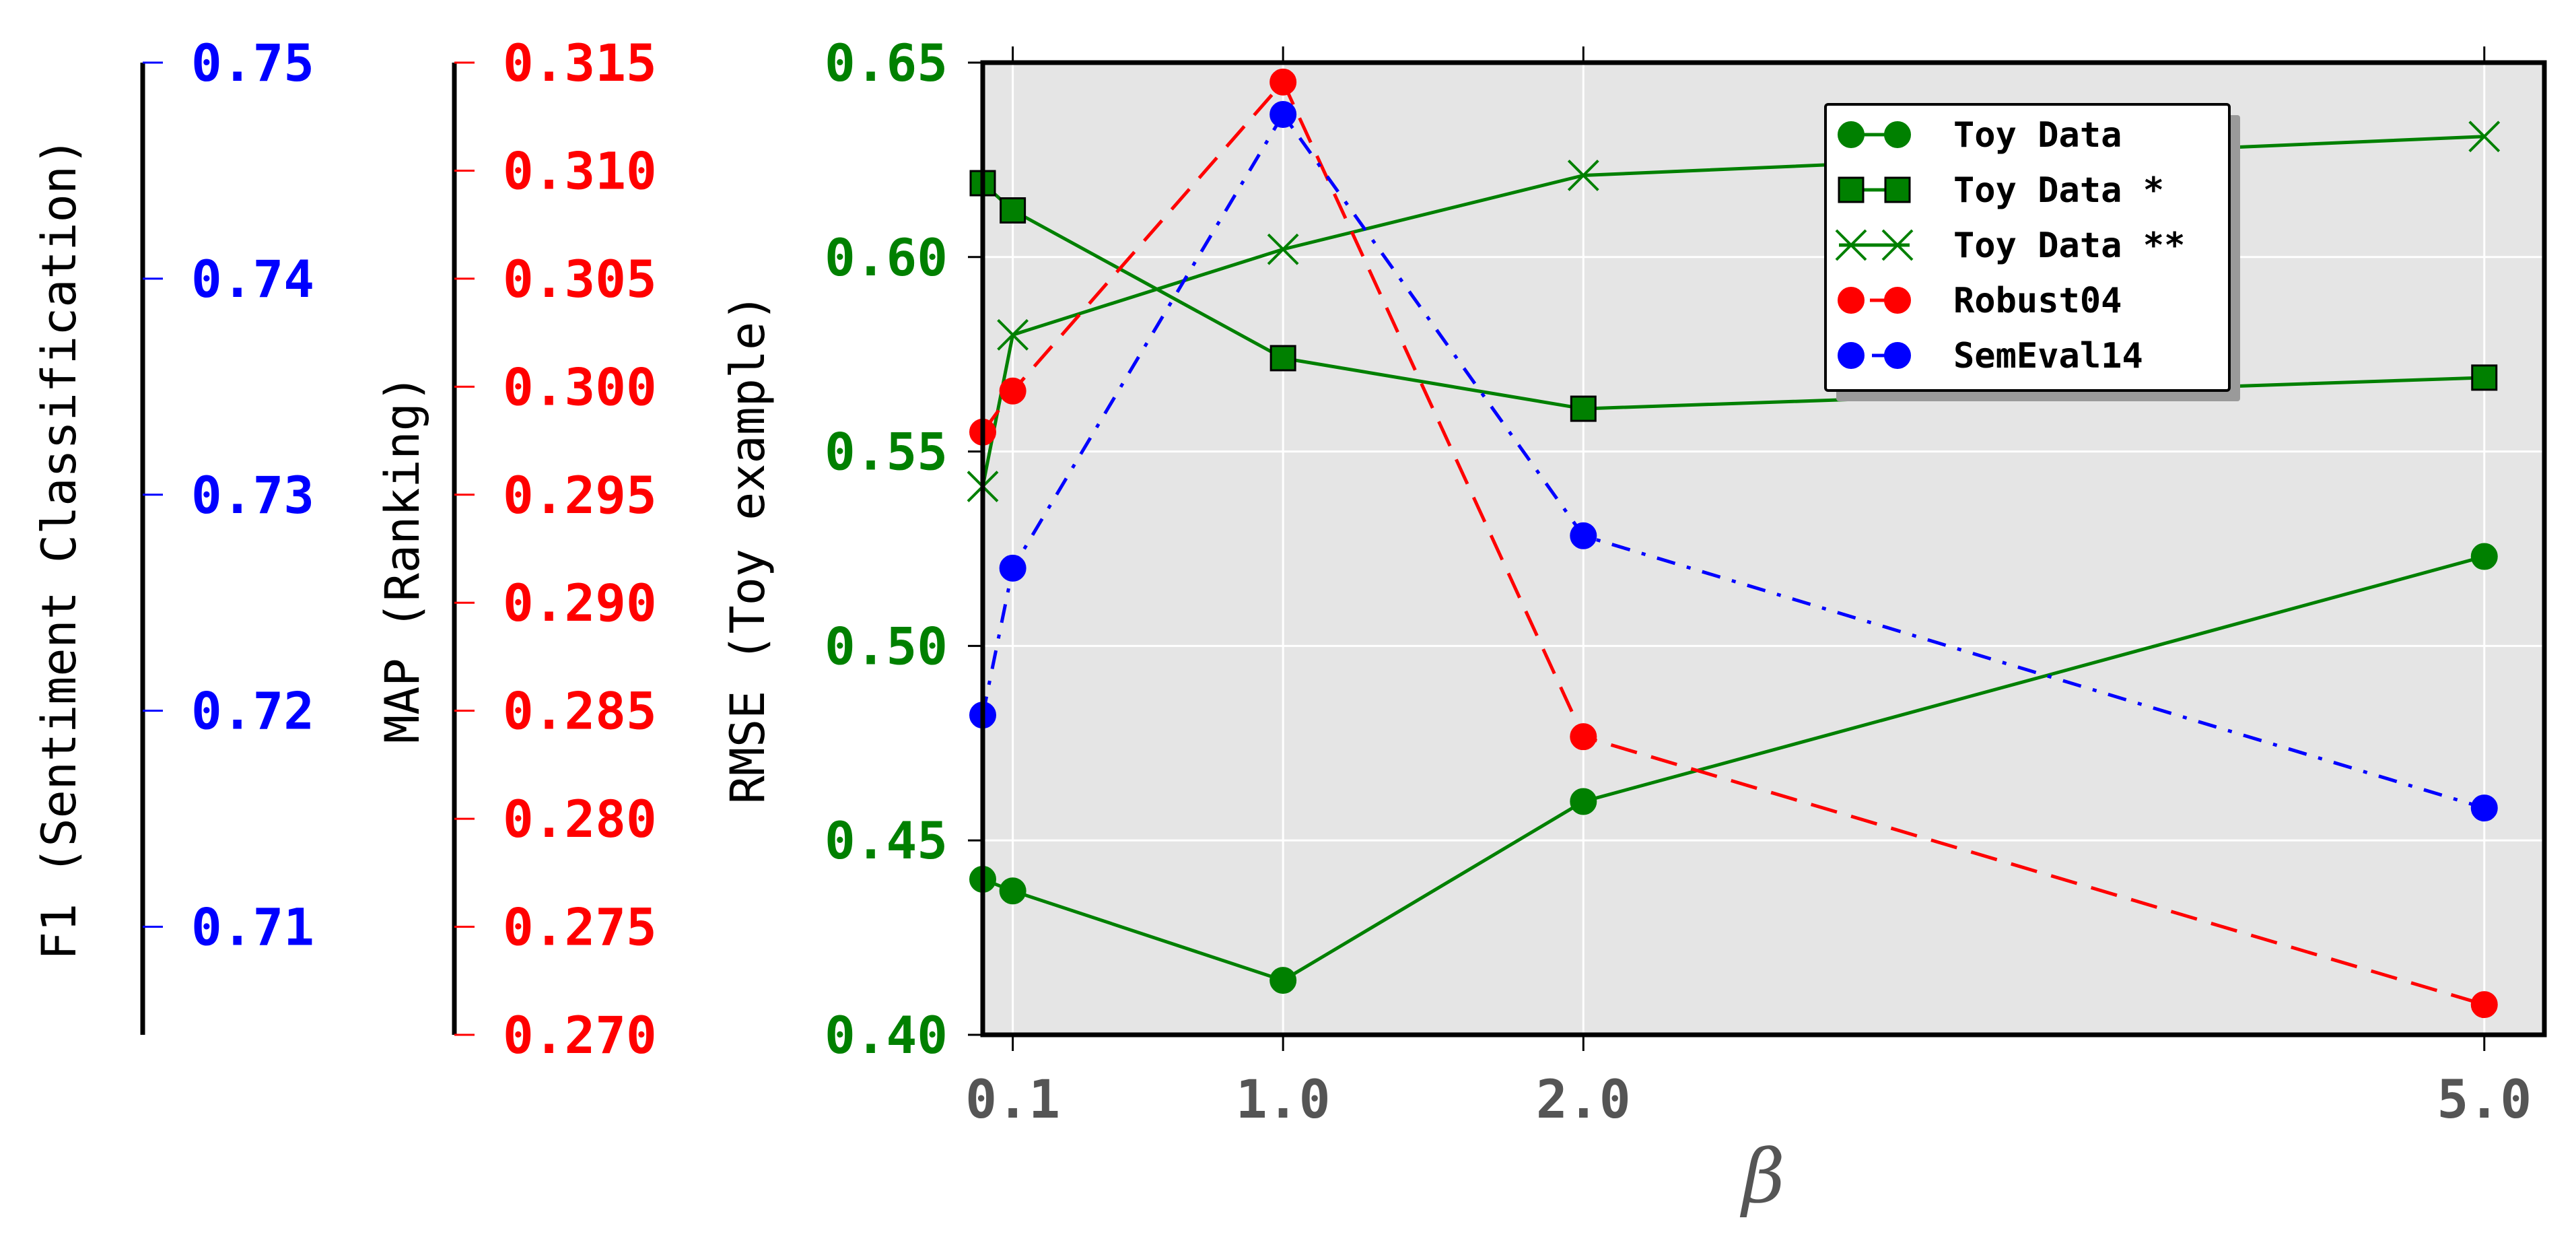 This screenshot has height=1257, width=2576. I want to click on f1-tick-label: 0.75, so click(252, 63).